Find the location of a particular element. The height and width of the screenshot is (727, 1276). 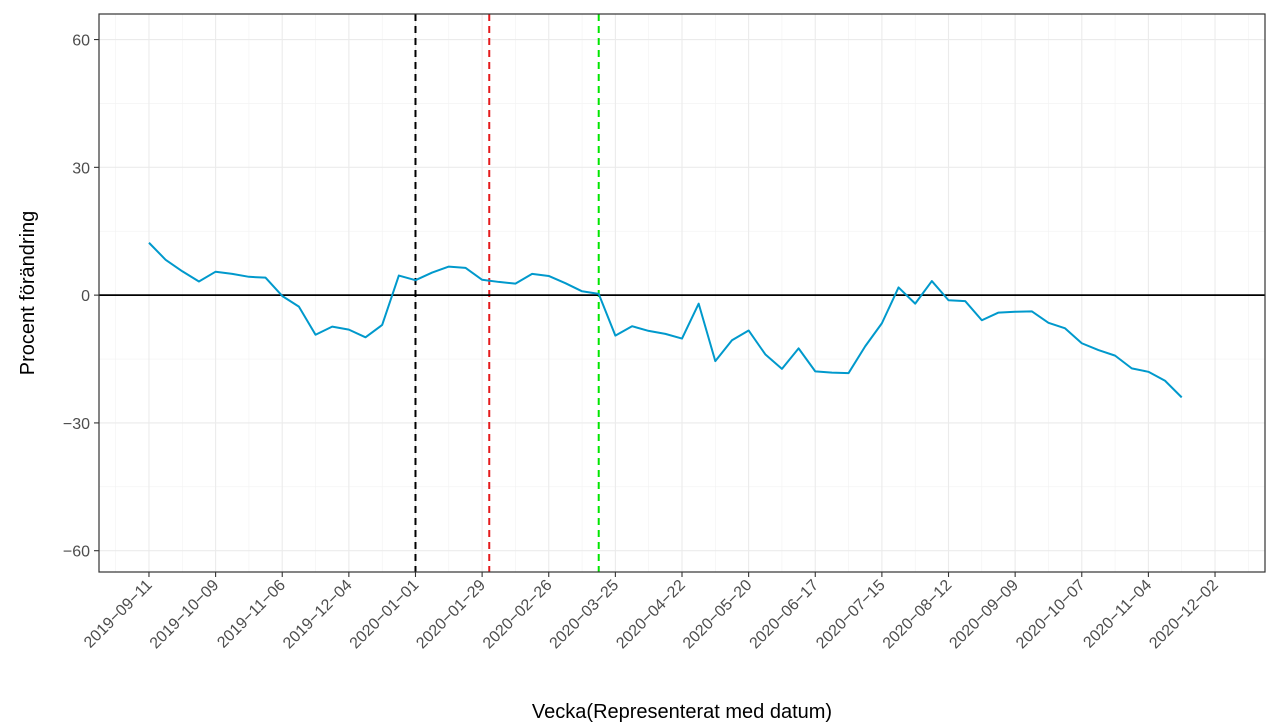

y-tick-label: −30 is located at coordinates (76, 424).